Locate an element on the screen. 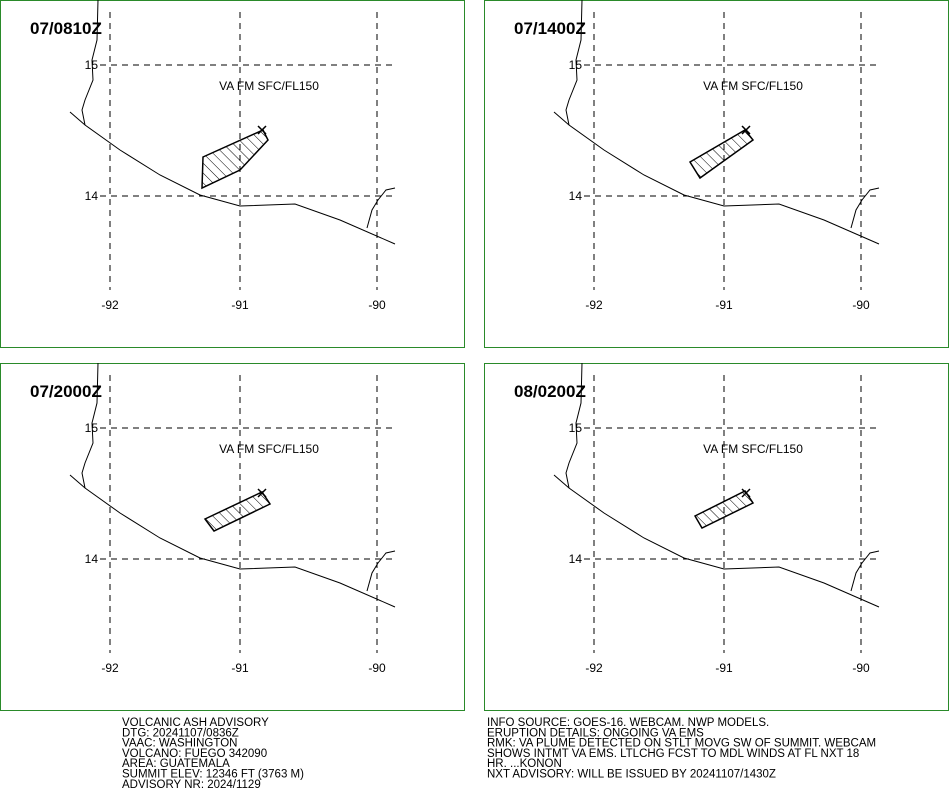  advisory-line: AREA: GUATEMALA is located at coordinates (176, 764).